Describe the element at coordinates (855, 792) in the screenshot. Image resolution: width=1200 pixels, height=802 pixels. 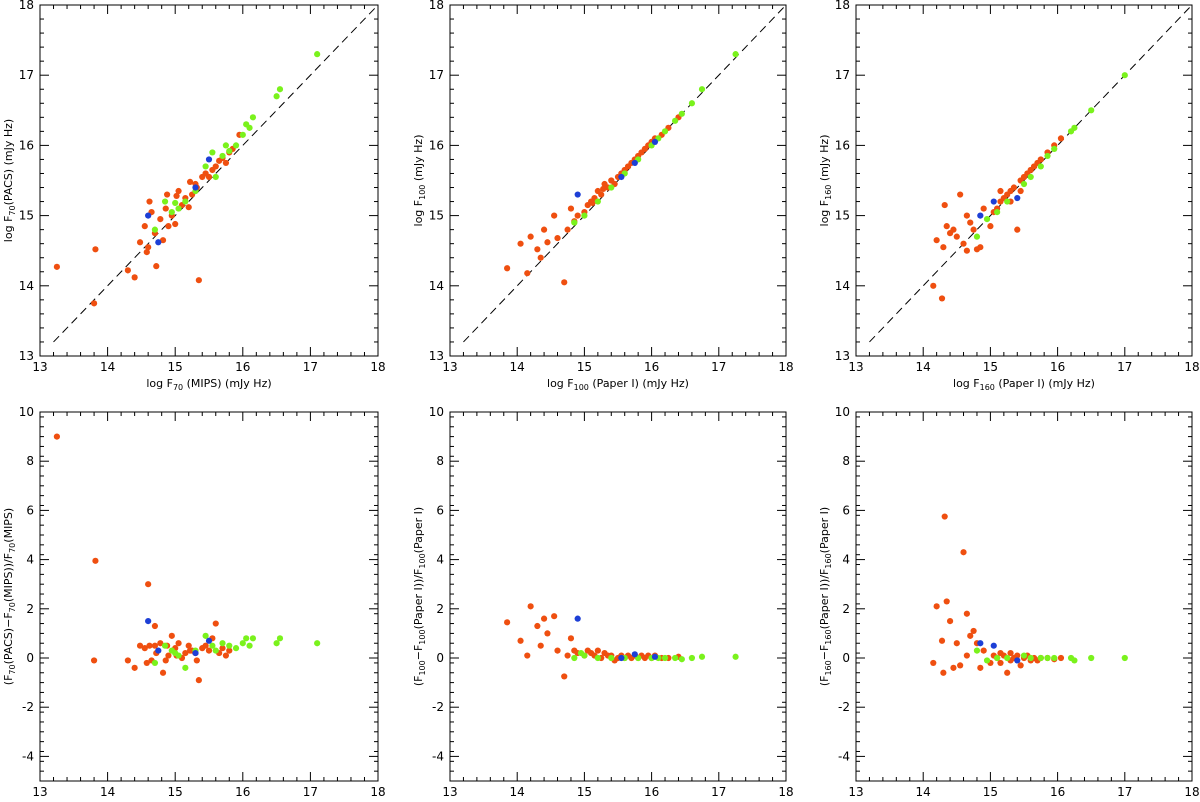
I see `x-tick-label: 13` at that location.